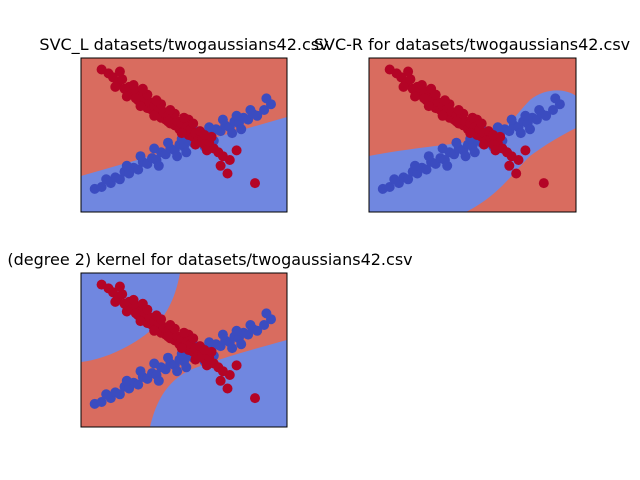  Describe the element at coordinates (182, 344) in the screenshot. I see `scatter-points-polynomial` at that location.